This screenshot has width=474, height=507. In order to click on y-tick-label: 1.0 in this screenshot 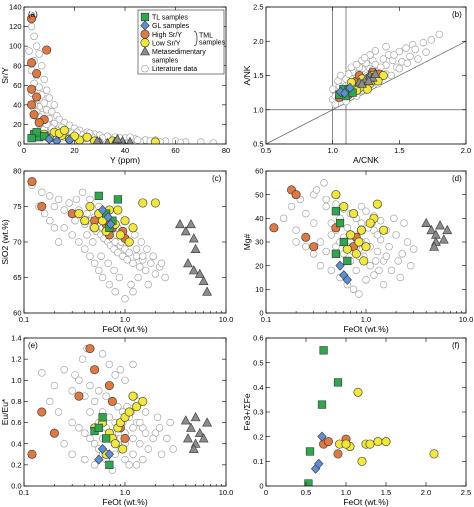, I will do `click(16, 380)`.